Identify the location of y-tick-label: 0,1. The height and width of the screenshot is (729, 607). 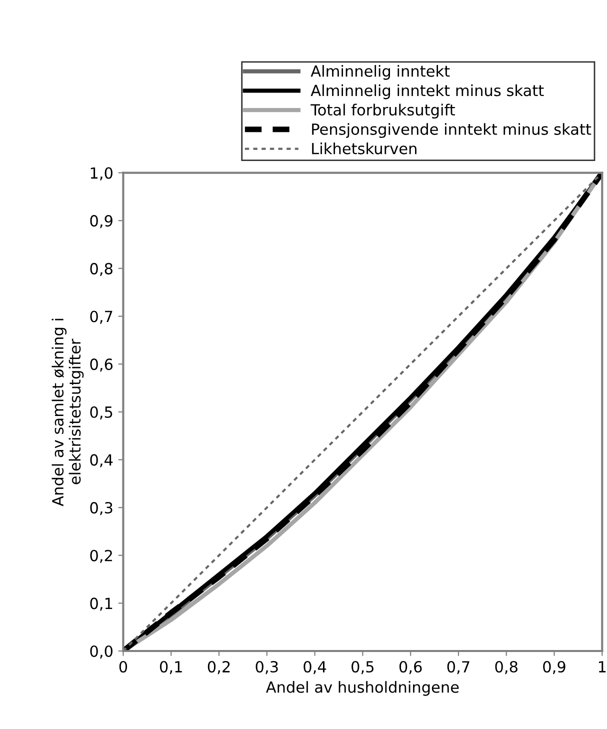
(101, 604).